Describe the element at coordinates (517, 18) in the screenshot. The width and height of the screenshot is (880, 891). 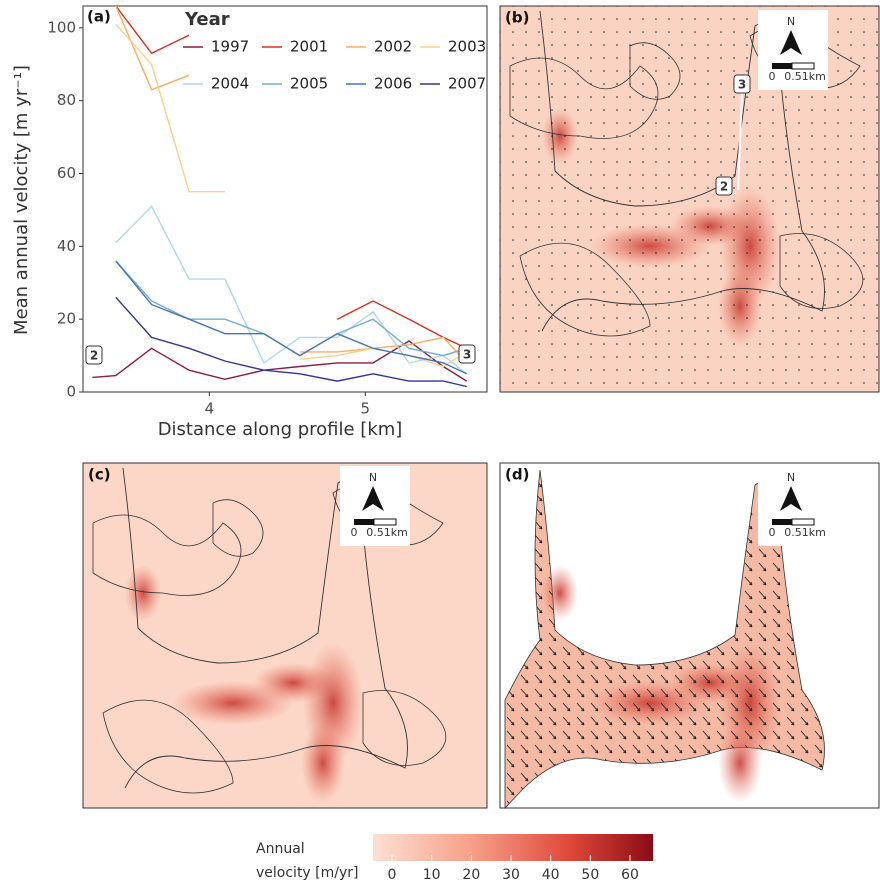
I see `panel-label: (b)` at that location.